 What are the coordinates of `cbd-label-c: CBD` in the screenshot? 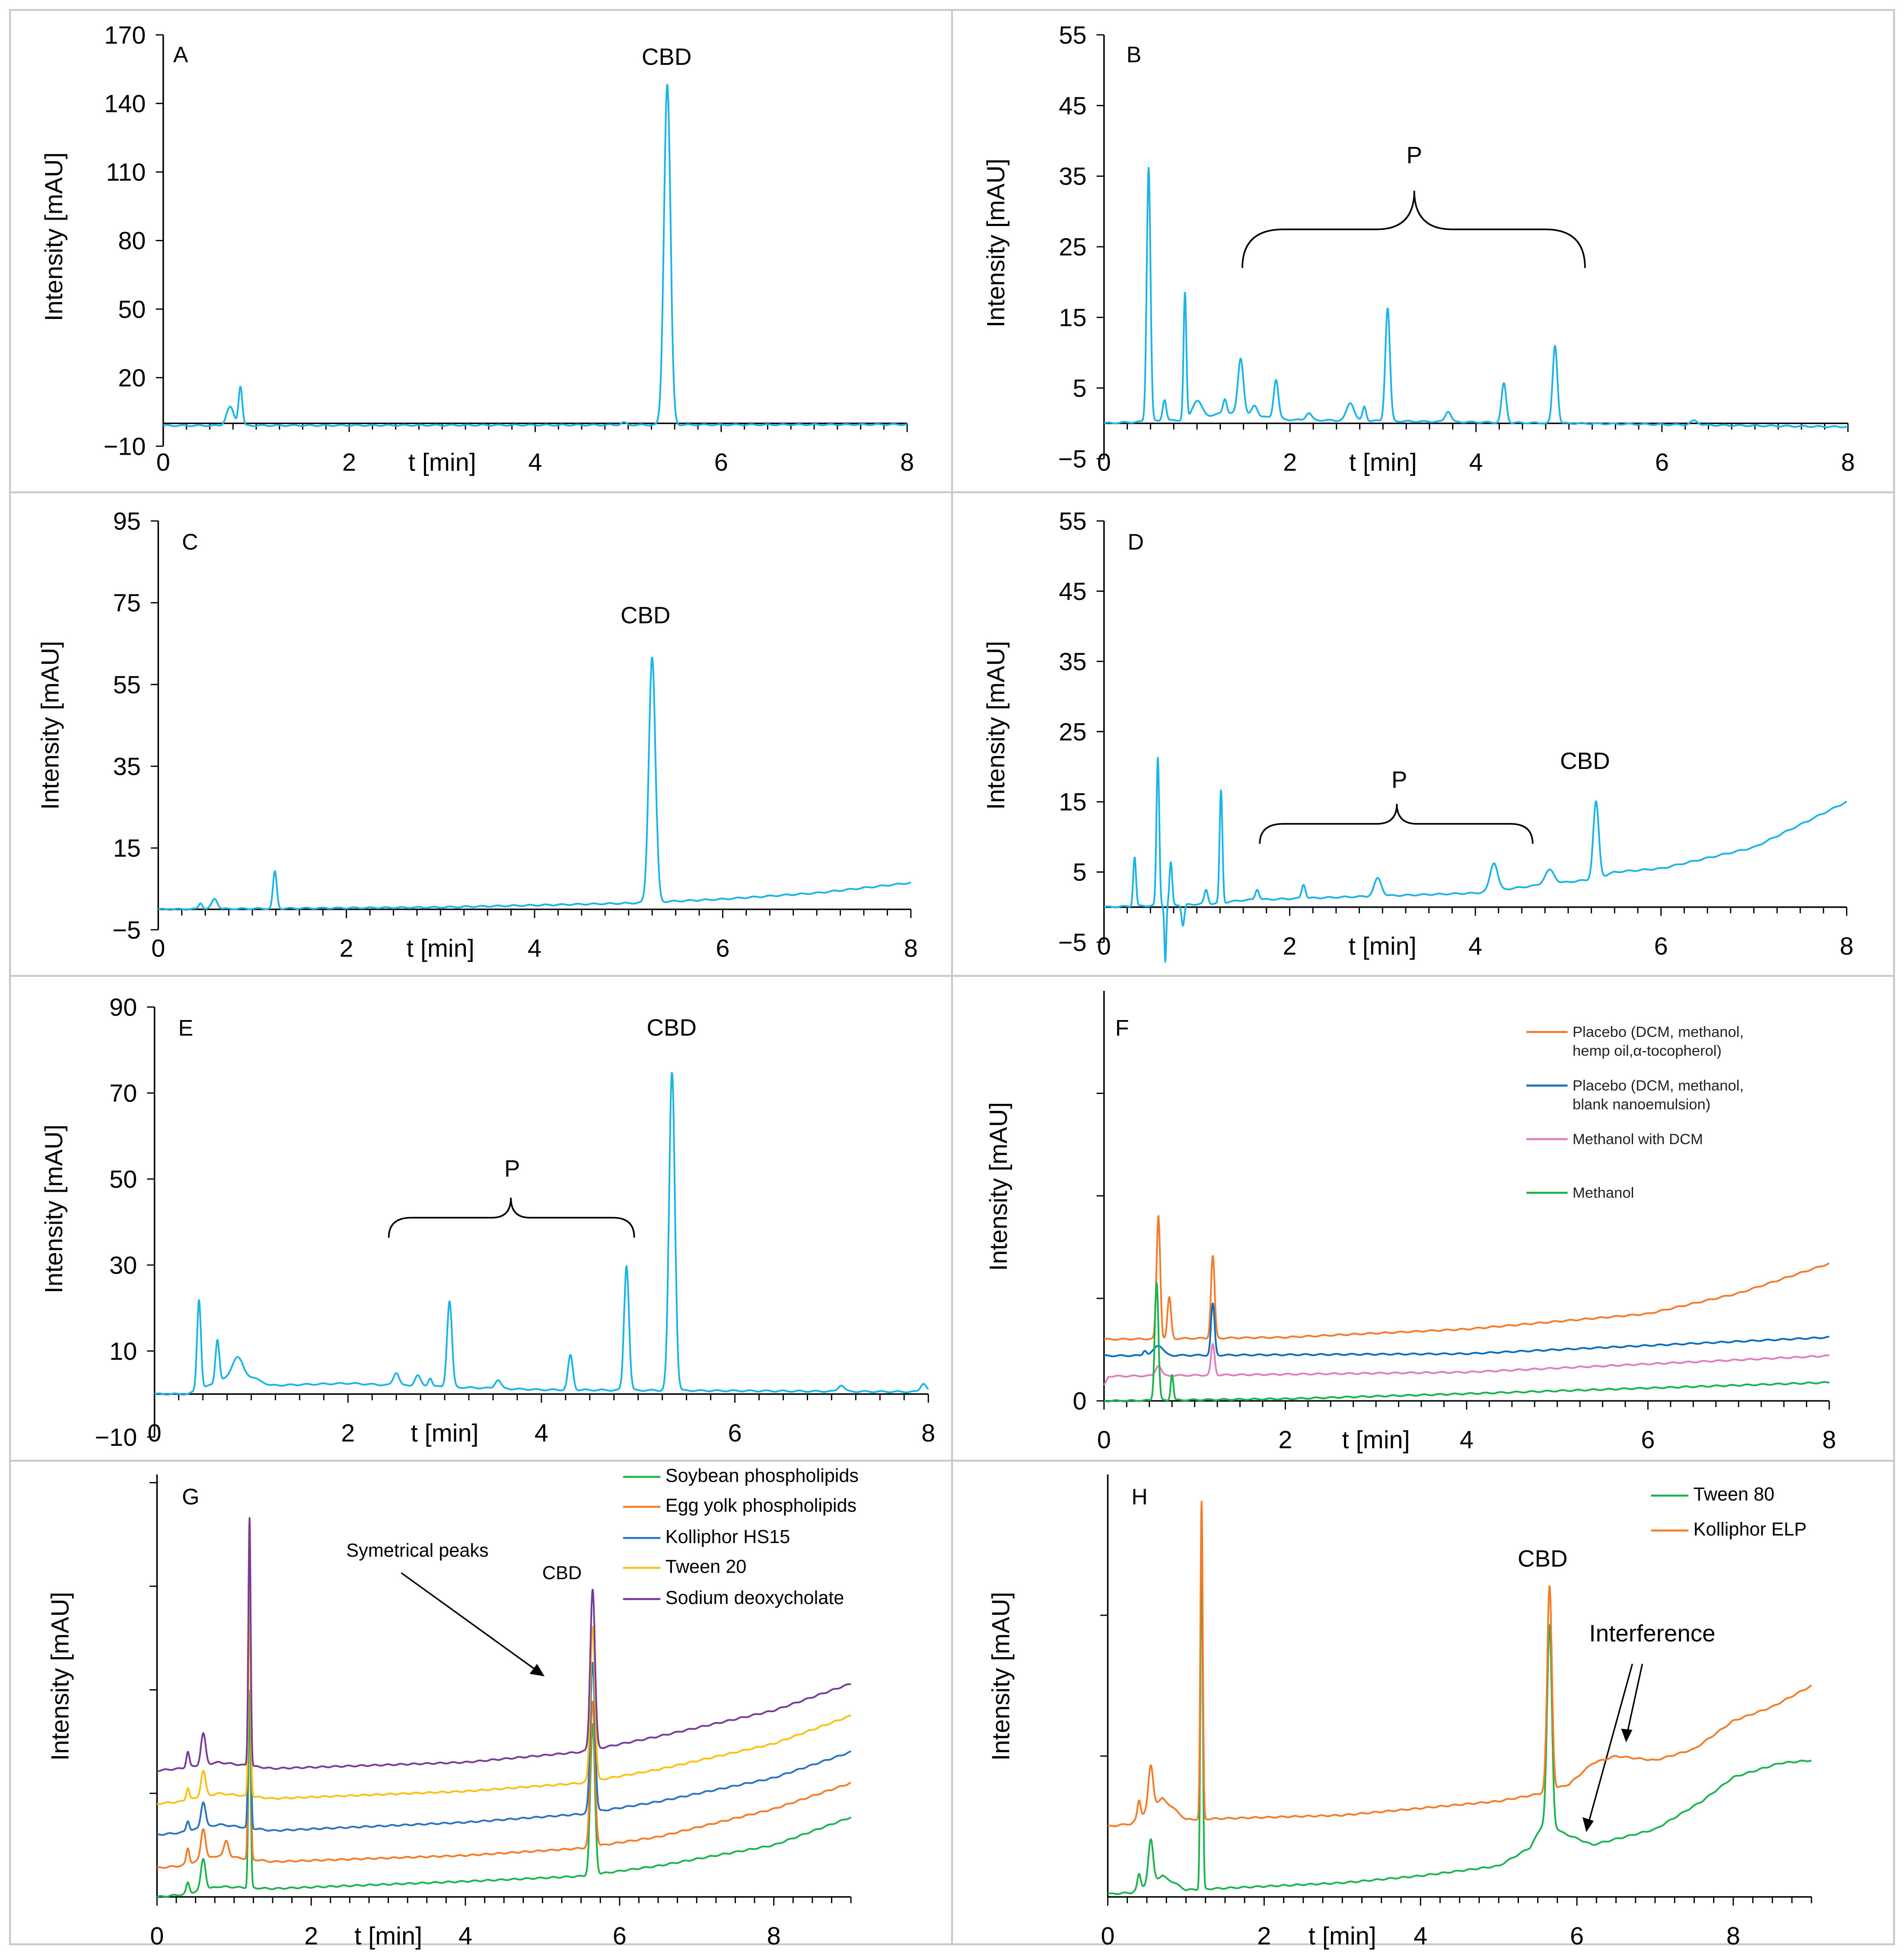 It's located at (646, 615).